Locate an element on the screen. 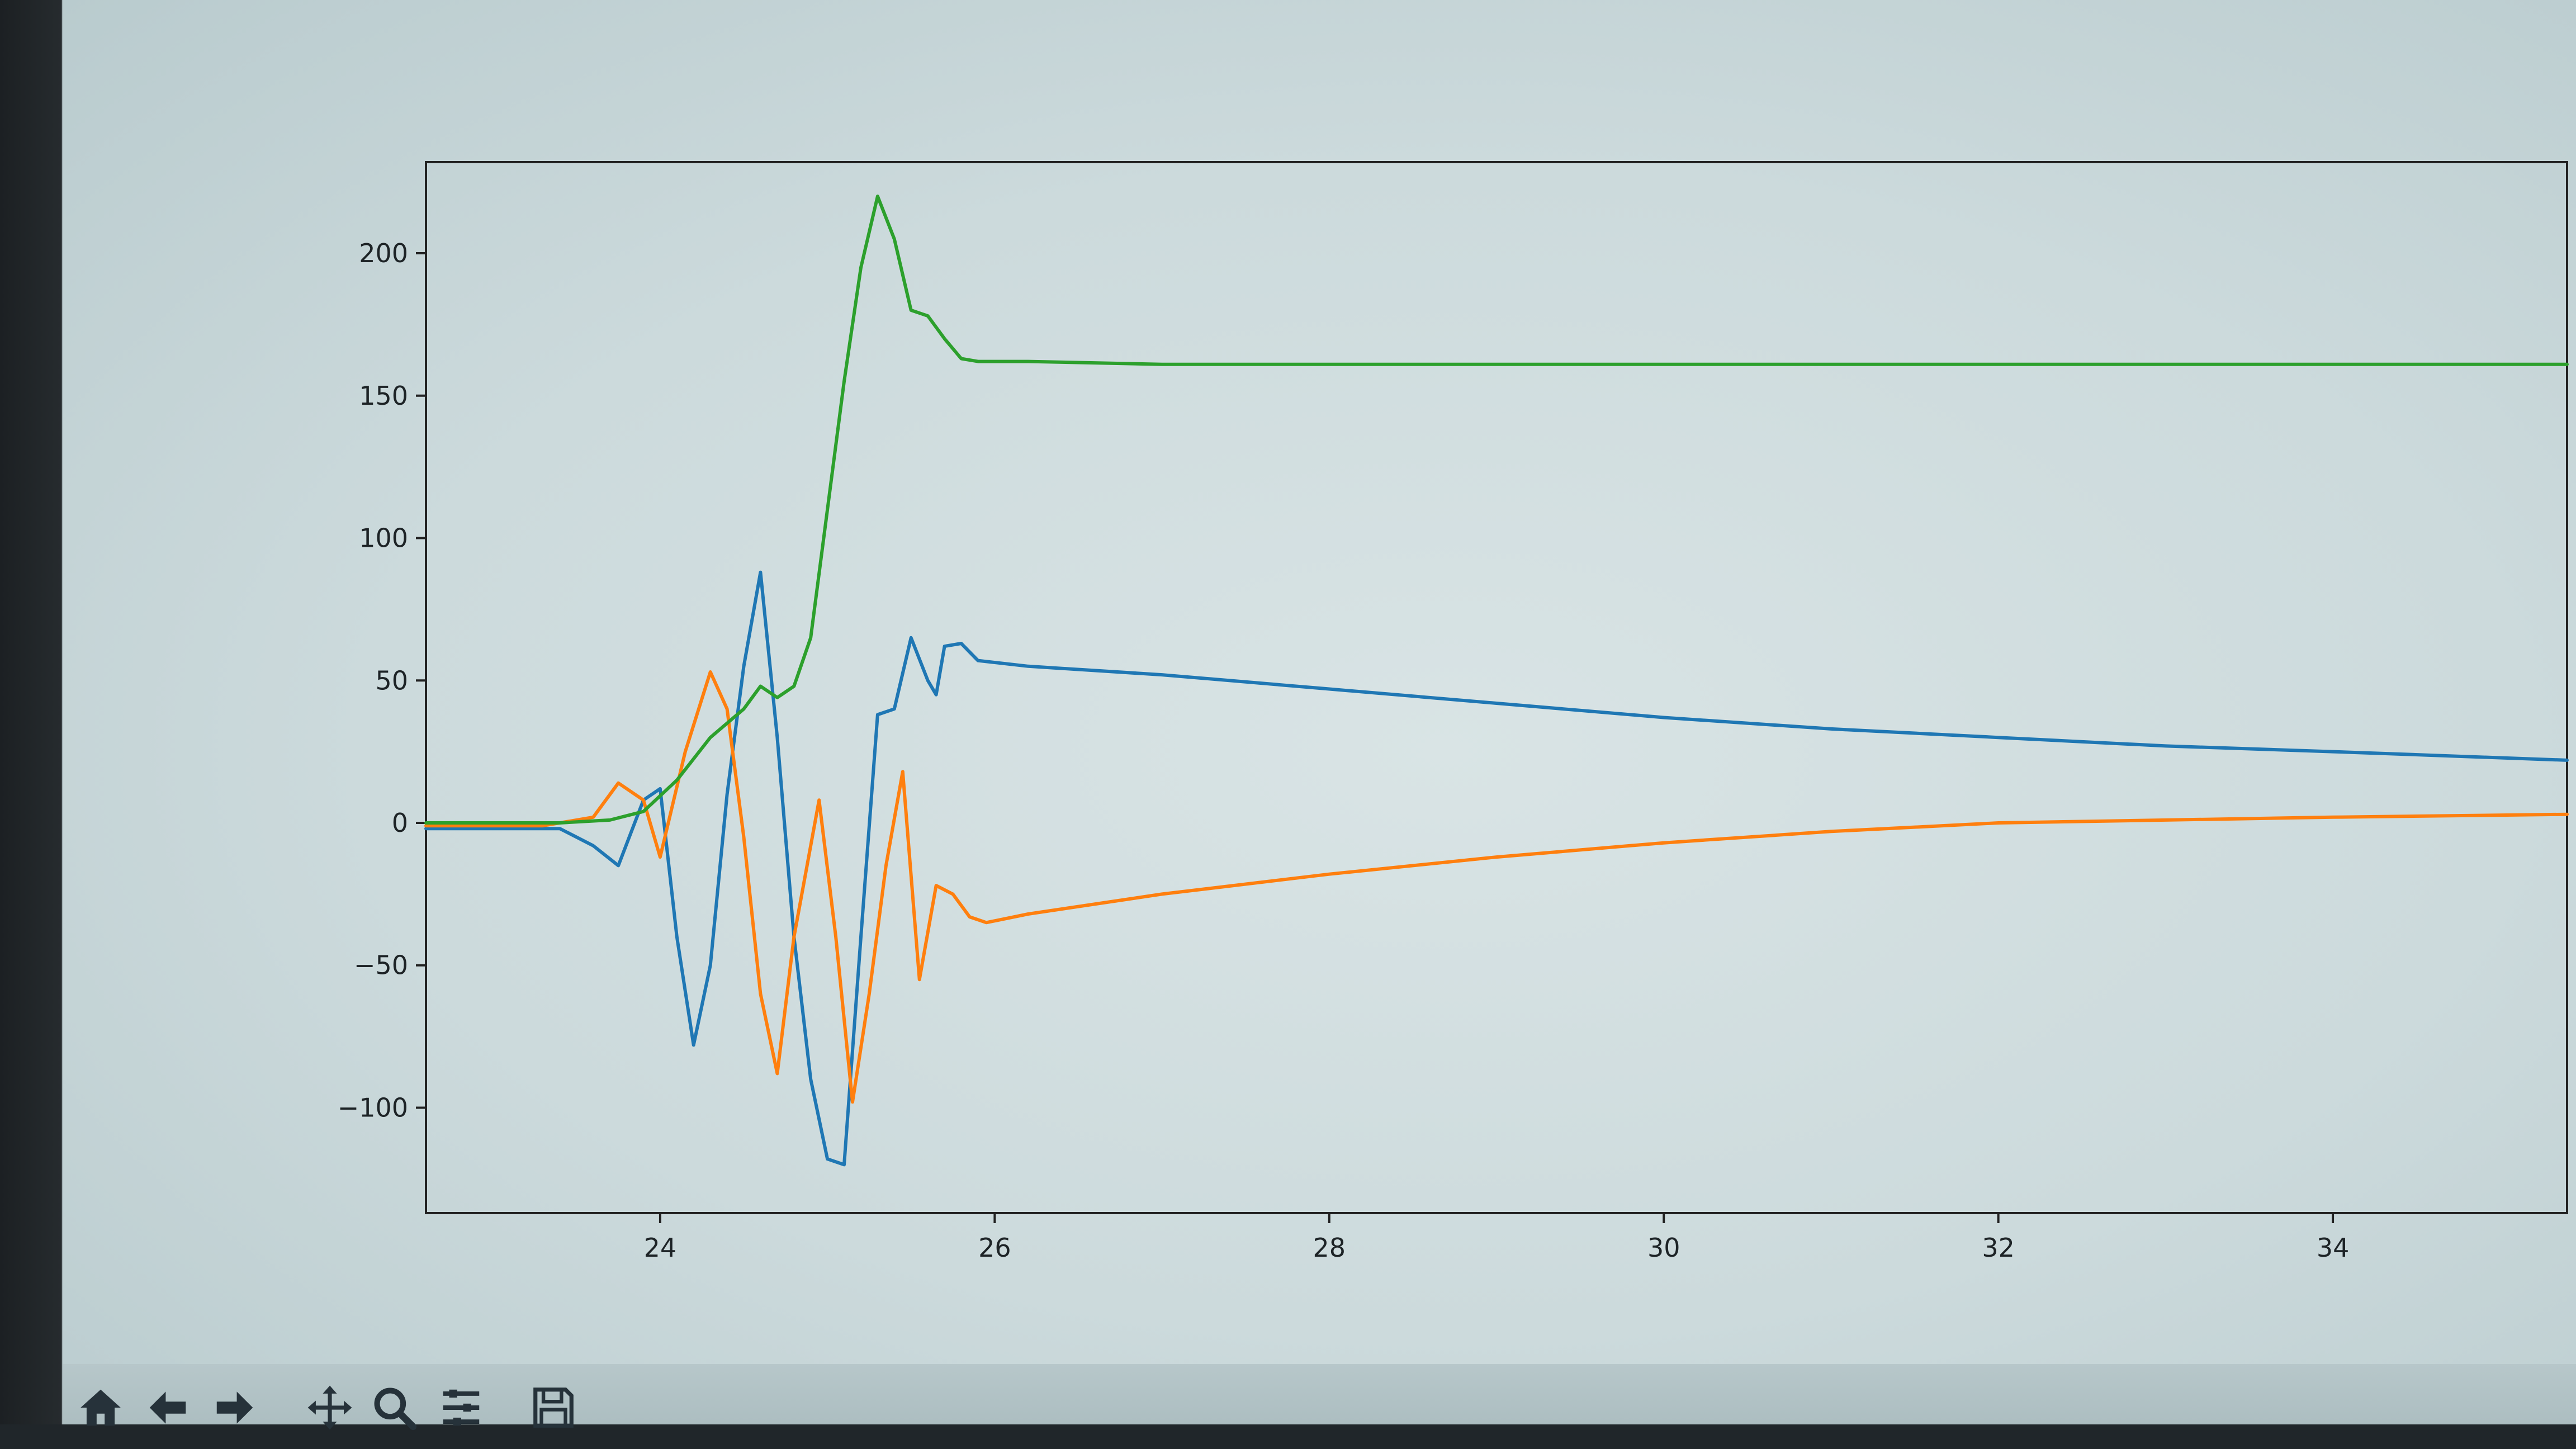  x-tick: 34 is located at coordinates (2333, 1238).